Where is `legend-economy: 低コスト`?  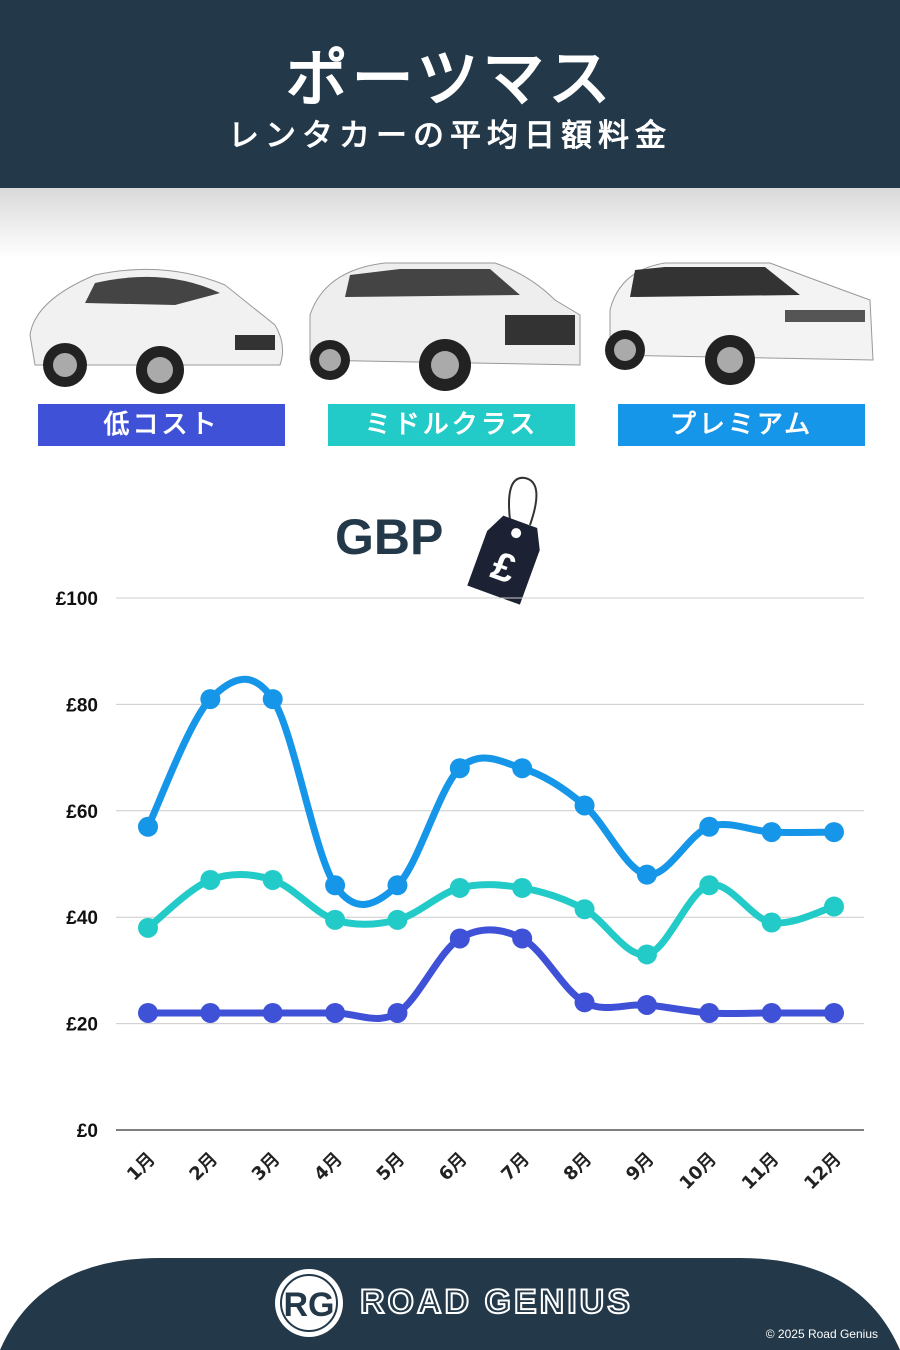
legend-economy: 低コスト is located at coordinates (161, 425).